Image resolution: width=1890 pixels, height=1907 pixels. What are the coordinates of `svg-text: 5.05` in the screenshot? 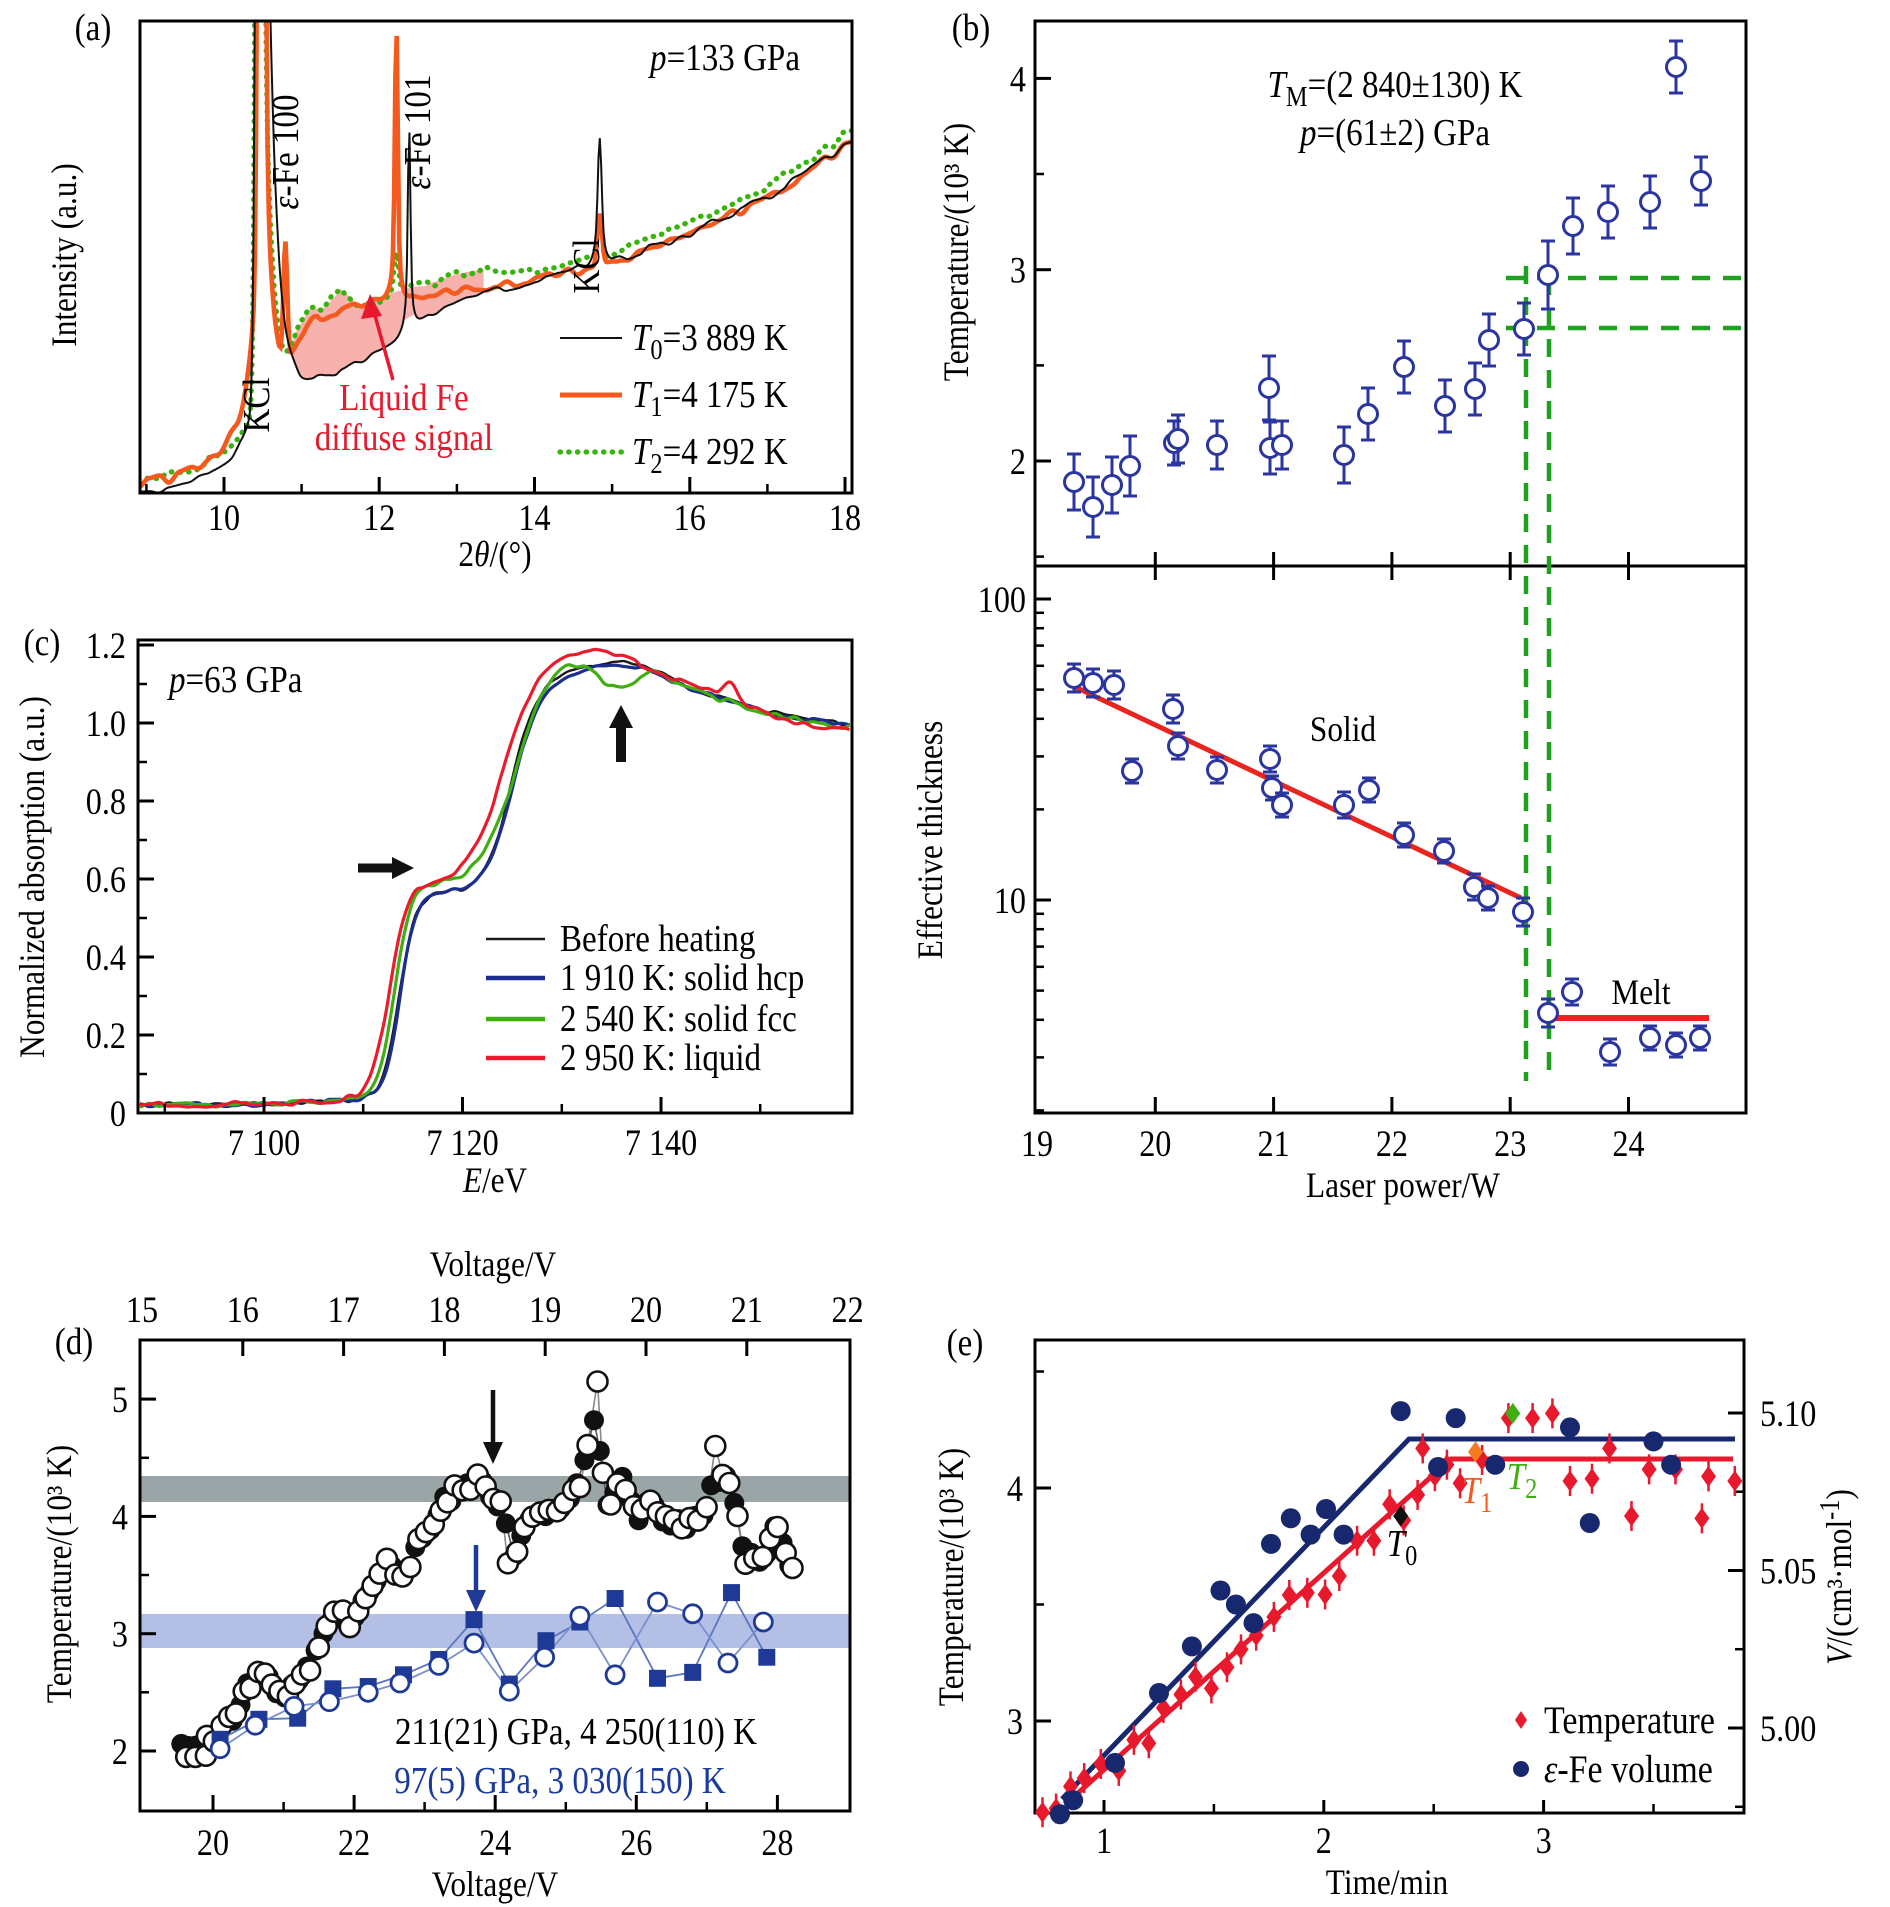 It's located at (1788, 1571).